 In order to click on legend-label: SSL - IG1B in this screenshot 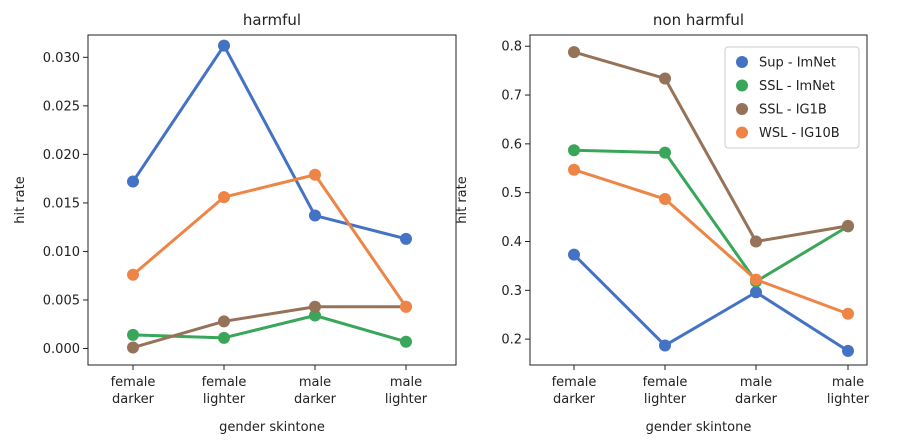, I will do `click(793, 110)`.